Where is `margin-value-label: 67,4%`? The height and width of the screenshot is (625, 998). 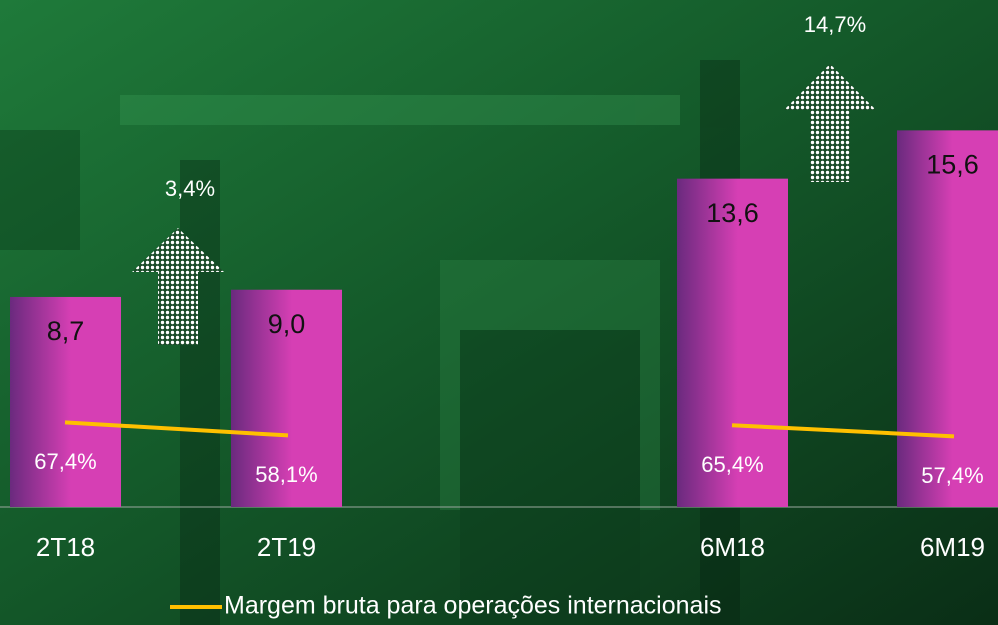
margin-value-label: 67,4% is located at coordinates (65, 461).